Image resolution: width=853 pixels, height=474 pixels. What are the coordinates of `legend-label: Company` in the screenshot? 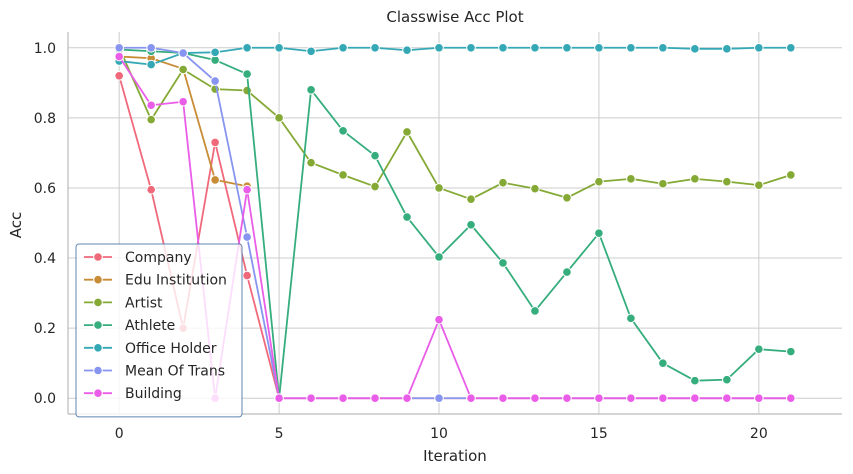 It's located at (158, 258).